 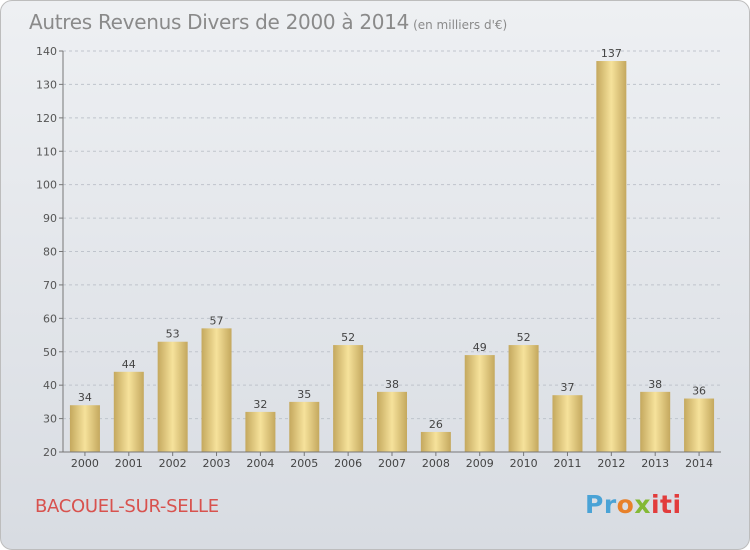 I want to click on proxiti-logo: Proxiti, so click(x=633, y=504).